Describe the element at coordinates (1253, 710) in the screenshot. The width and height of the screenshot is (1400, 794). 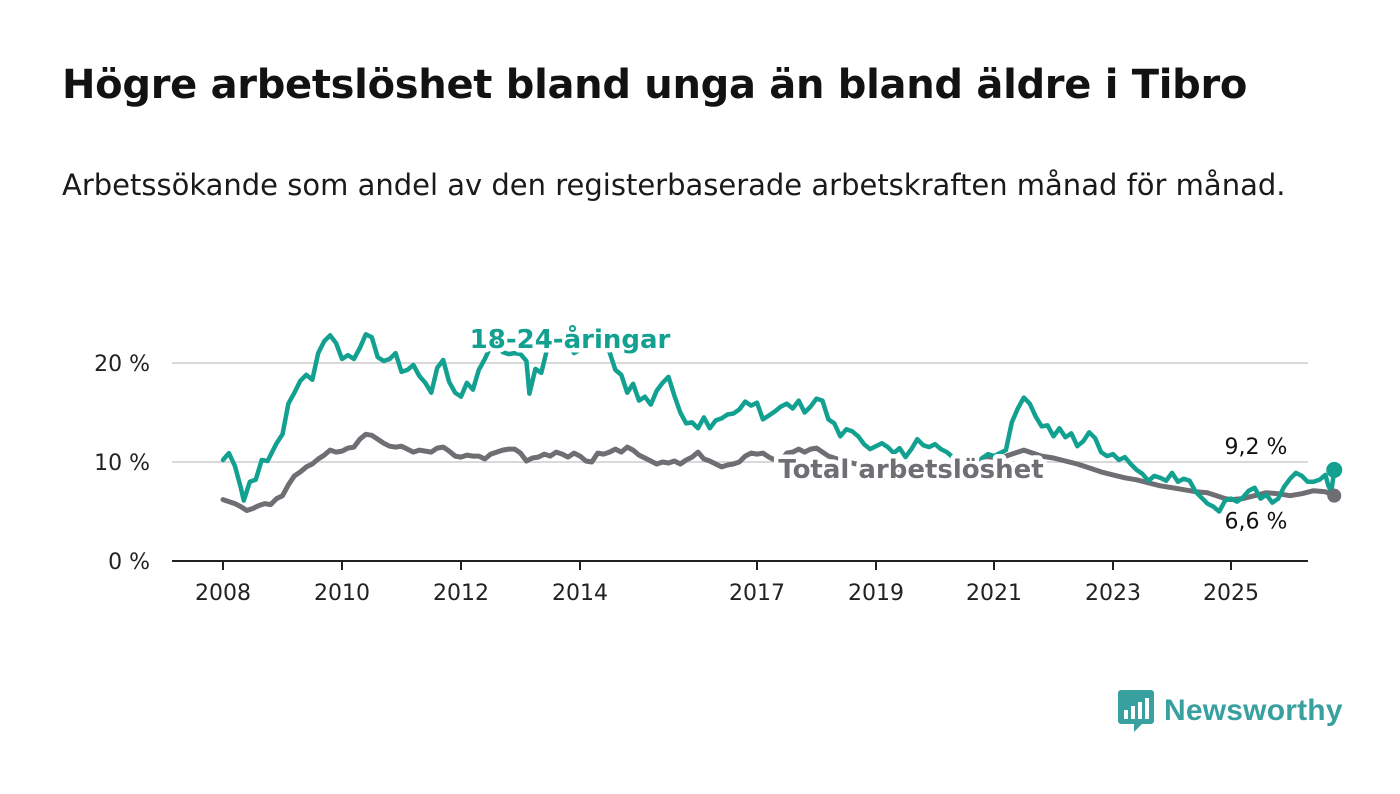
I see `newsworthy-logo-text: Newsworthy` at that location.